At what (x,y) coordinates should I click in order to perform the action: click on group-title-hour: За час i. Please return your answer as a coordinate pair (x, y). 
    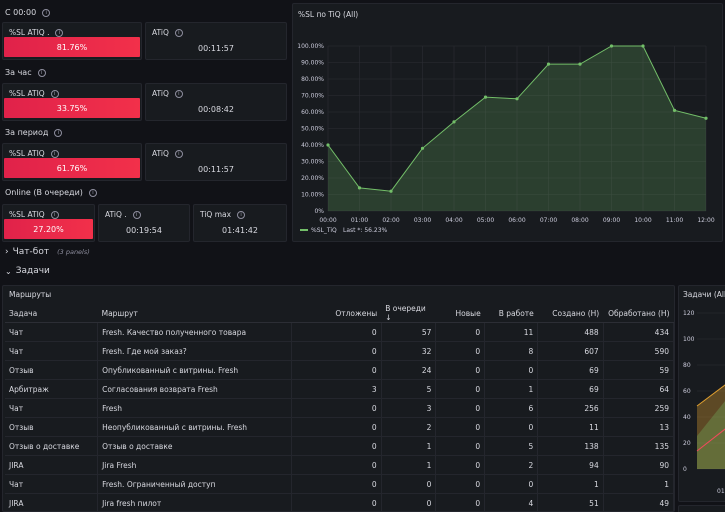
    Looking at the image, I should click on (25, 72).